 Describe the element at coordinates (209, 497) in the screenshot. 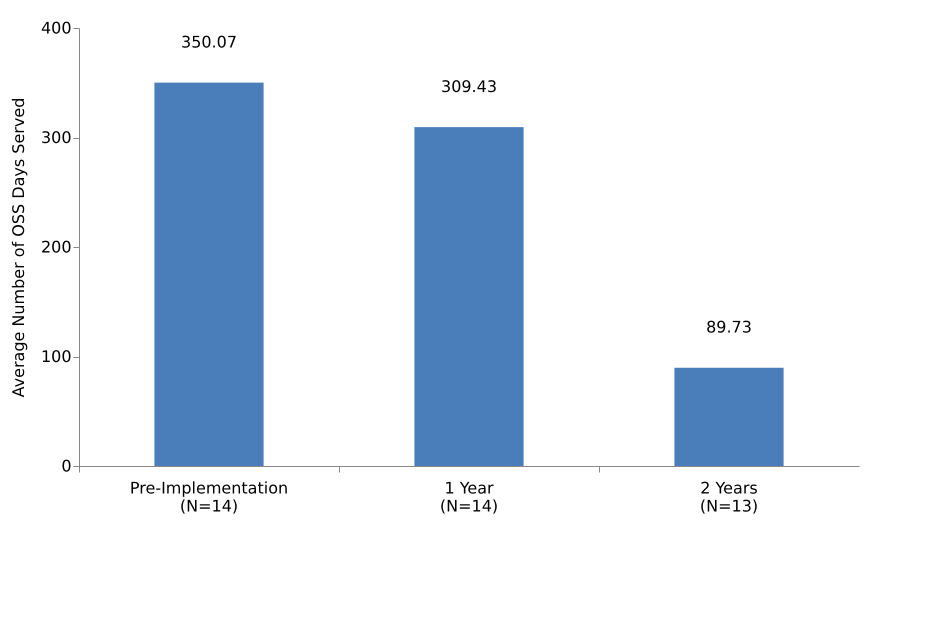

I see `x-tick-label: Pre-Implementation (N=14)` at that location.